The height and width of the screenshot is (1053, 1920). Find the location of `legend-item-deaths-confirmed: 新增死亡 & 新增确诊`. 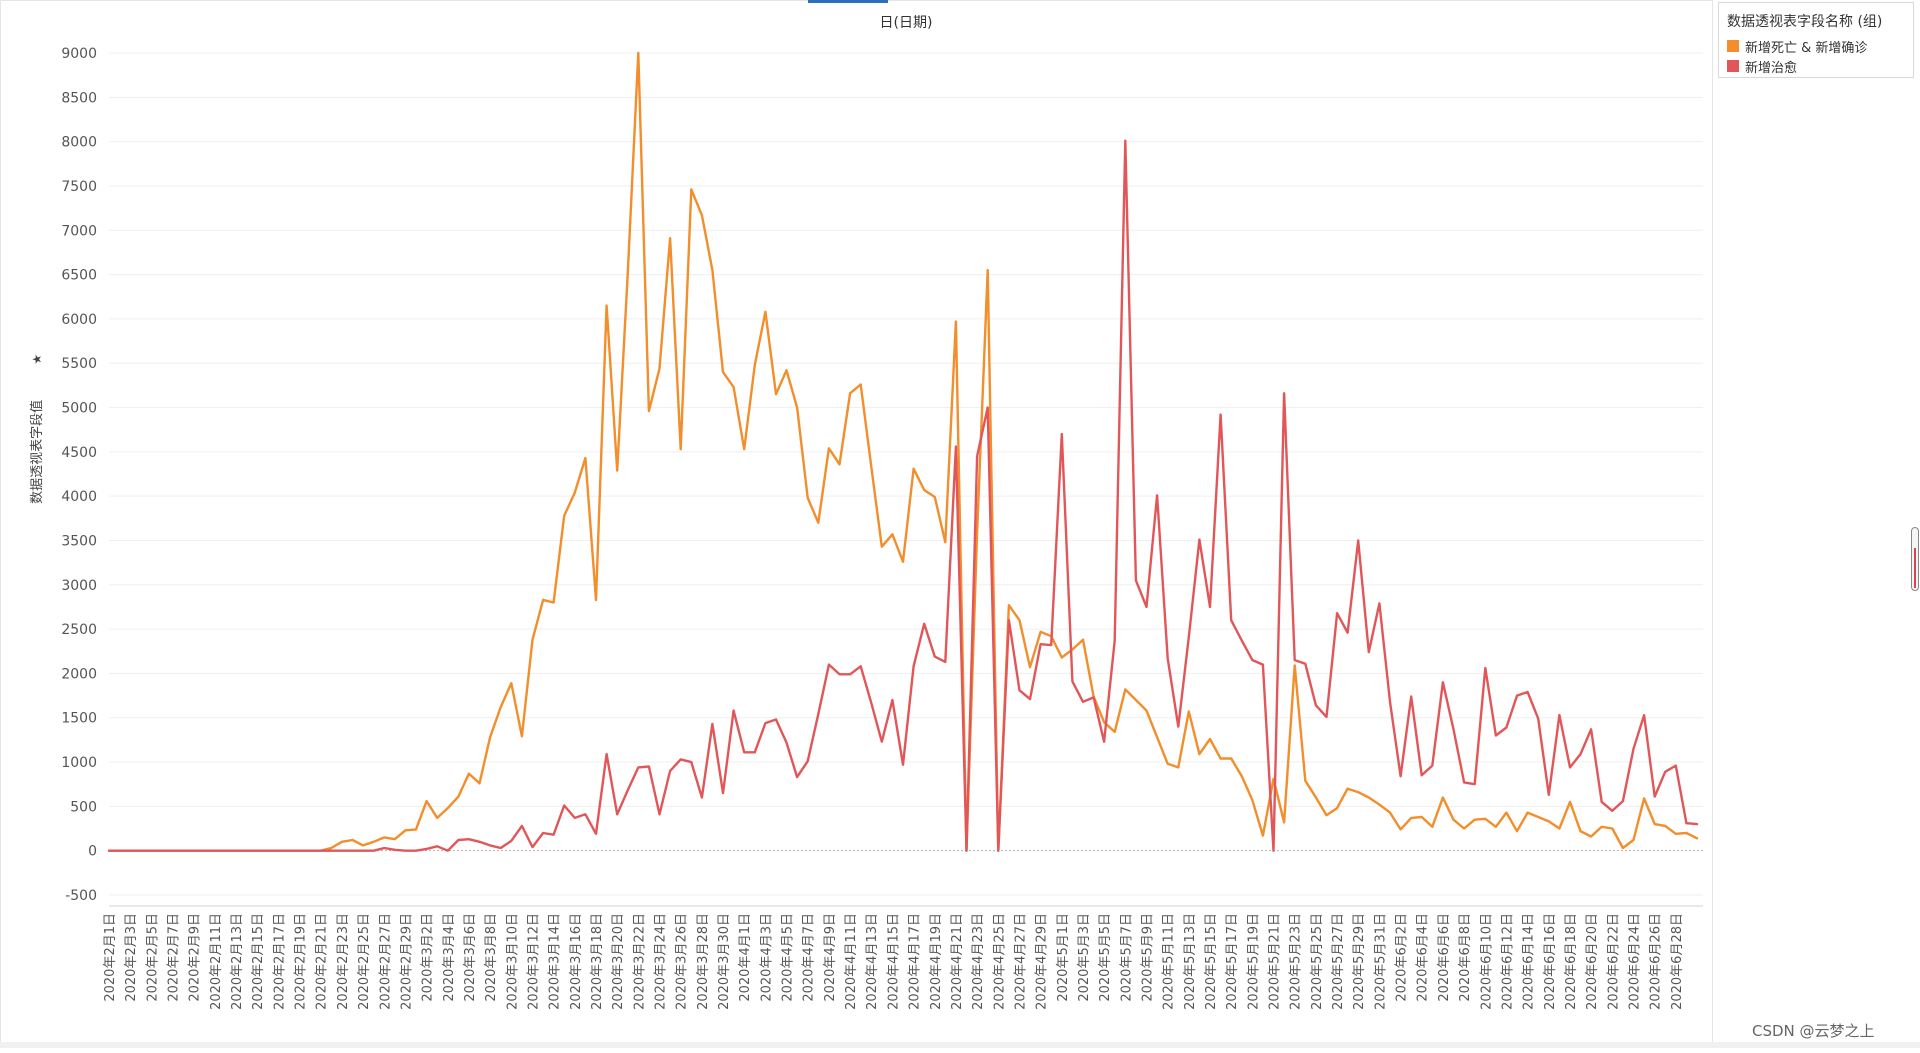

legend-item-deaths-confirmed: 新增死亡 & 新增确诊 is located at coordinates (1797, 46).